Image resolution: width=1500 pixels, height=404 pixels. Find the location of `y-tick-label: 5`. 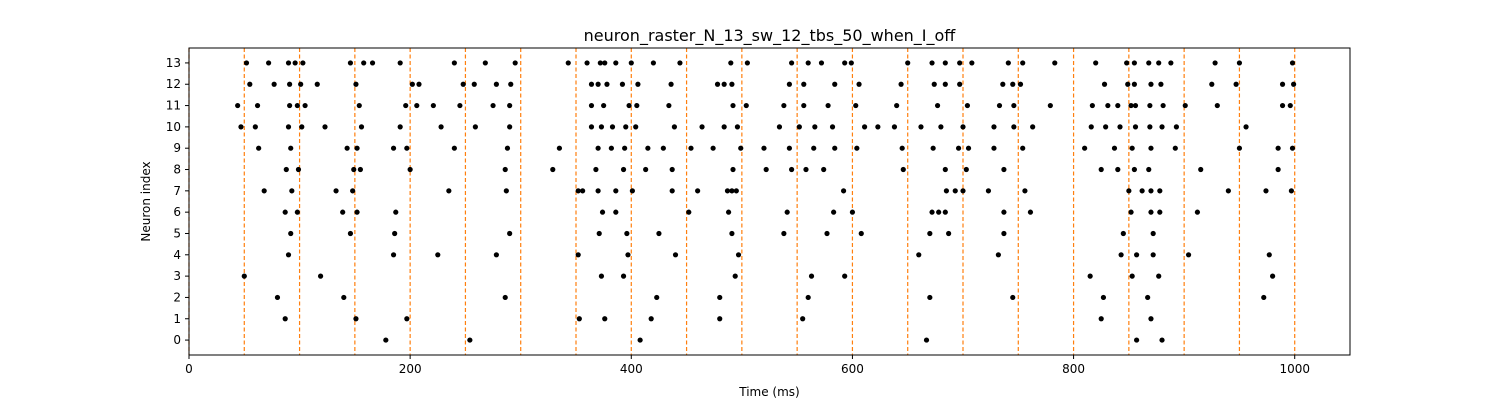

y-tick-label: 5 is located at coordinates (177, 233).